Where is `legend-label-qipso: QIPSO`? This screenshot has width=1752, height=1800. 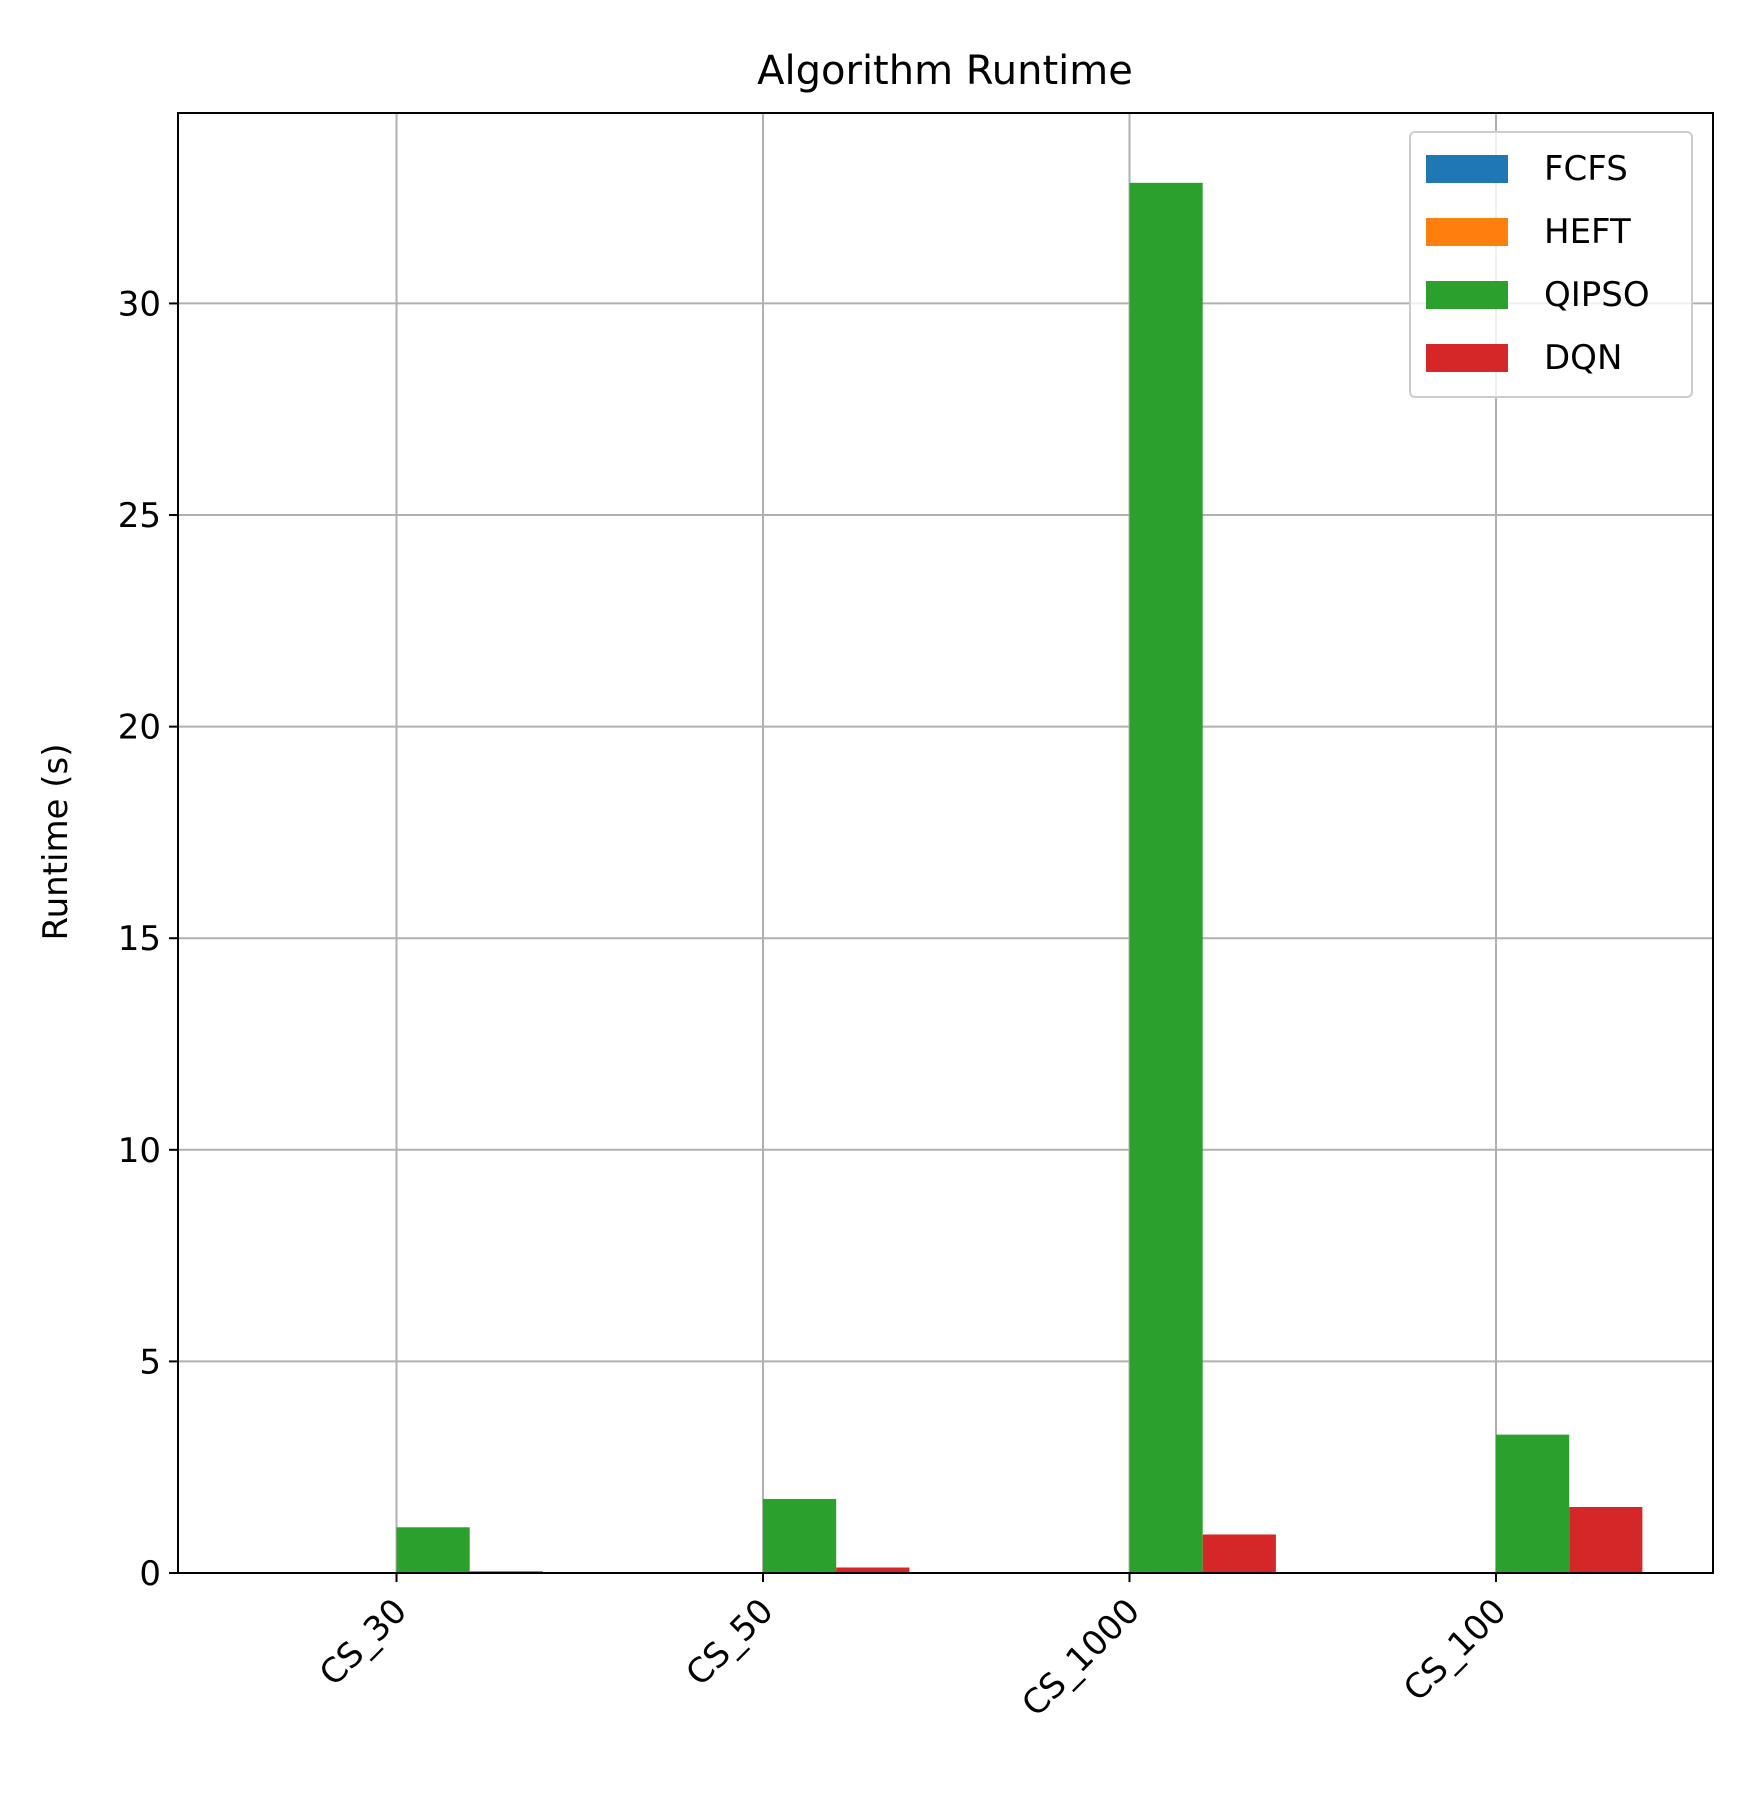 legend-label-qipso: QIPSO is located at coordinates (1597, 295).